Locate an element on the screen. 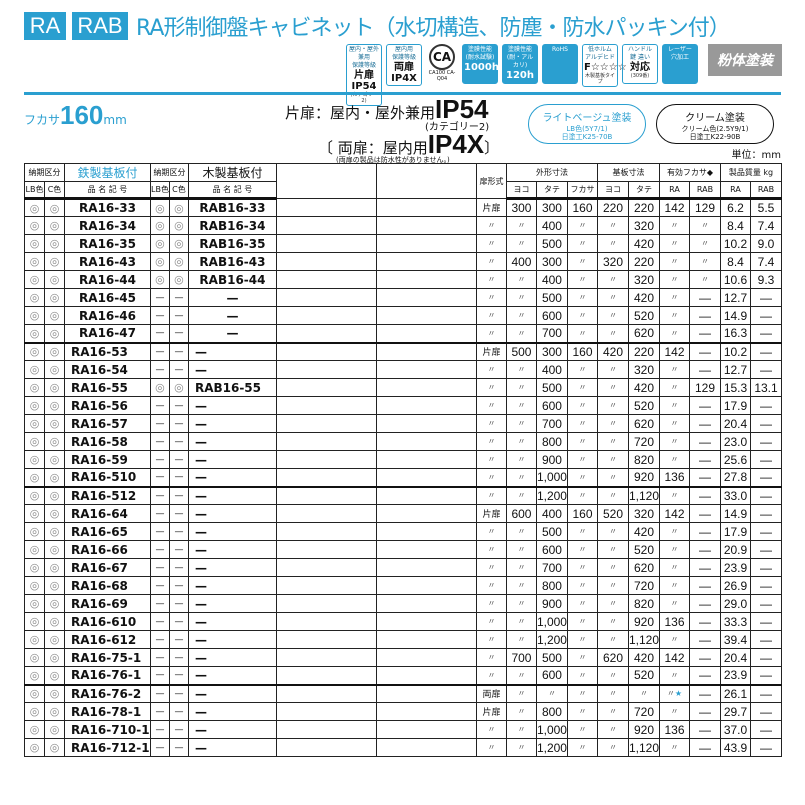 The width and height of the screenshot is (805, 805). ca-badge: CA CA100 CA-Q04 is located at coordinates (442, 63).